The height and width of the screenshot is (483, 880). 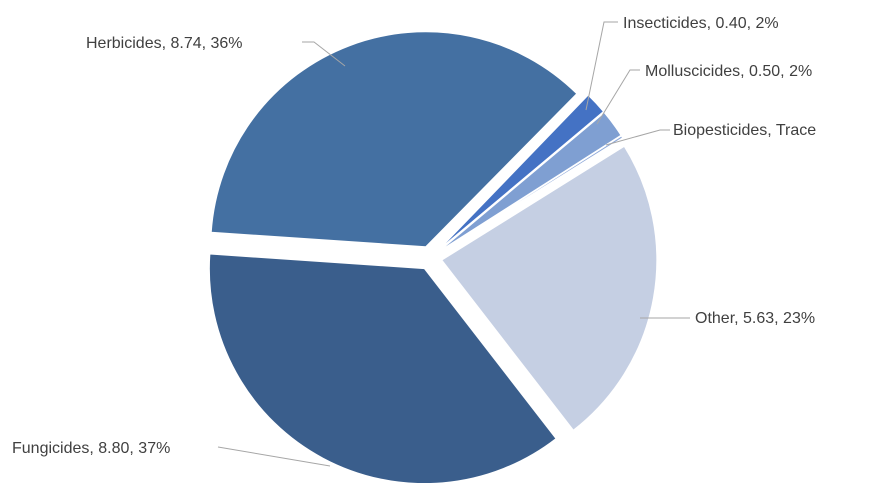 What do you see at coordinates (164, 43) in the screenshot?
I see `data-label-herbicides: Herbicides, 8.74, 36%` at bounding box center [164, 43].